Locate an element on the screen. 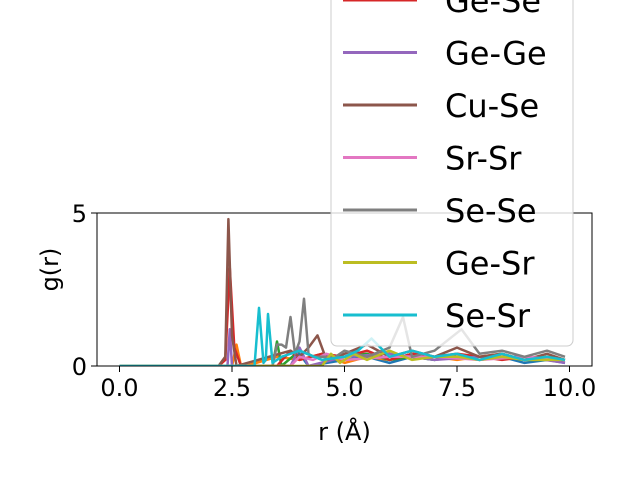  x-tick-label: 10.0 is located at coordinates (569, 388).